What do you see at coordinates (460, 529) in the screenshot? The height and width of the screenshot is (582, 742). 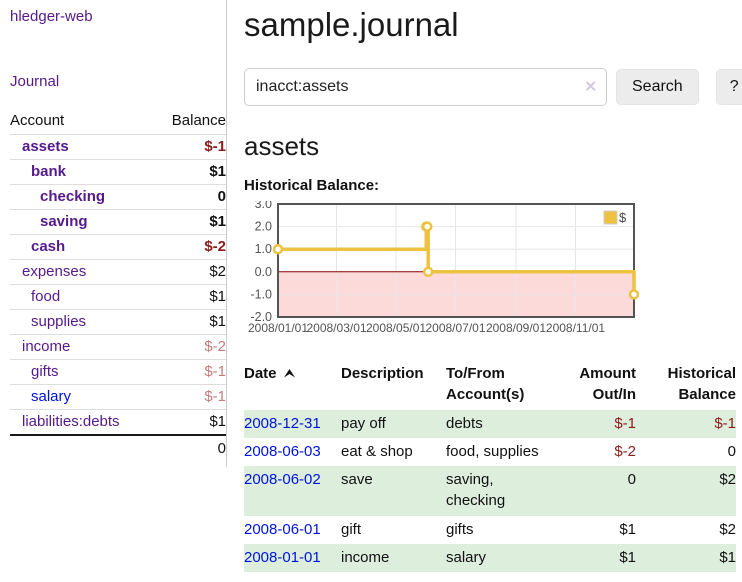 I see `register-accounts: gifts` at bounding box center [460, 529].